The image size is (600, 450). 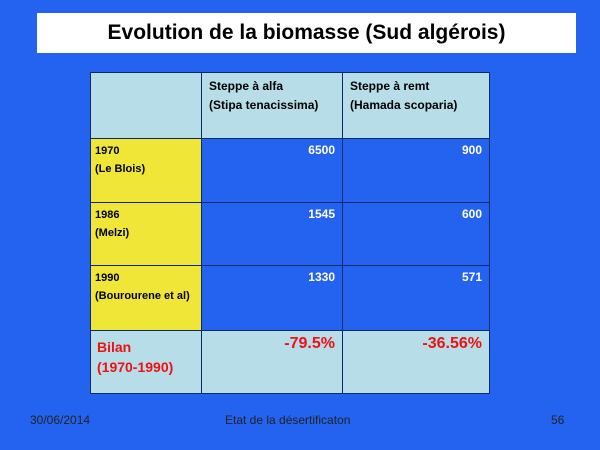 What do you see at coordinates (306, 33) in the screenshot?
I see `slide-title: Evolution de la biomasse (Sud algérois)` at bounding box center [306, 33].